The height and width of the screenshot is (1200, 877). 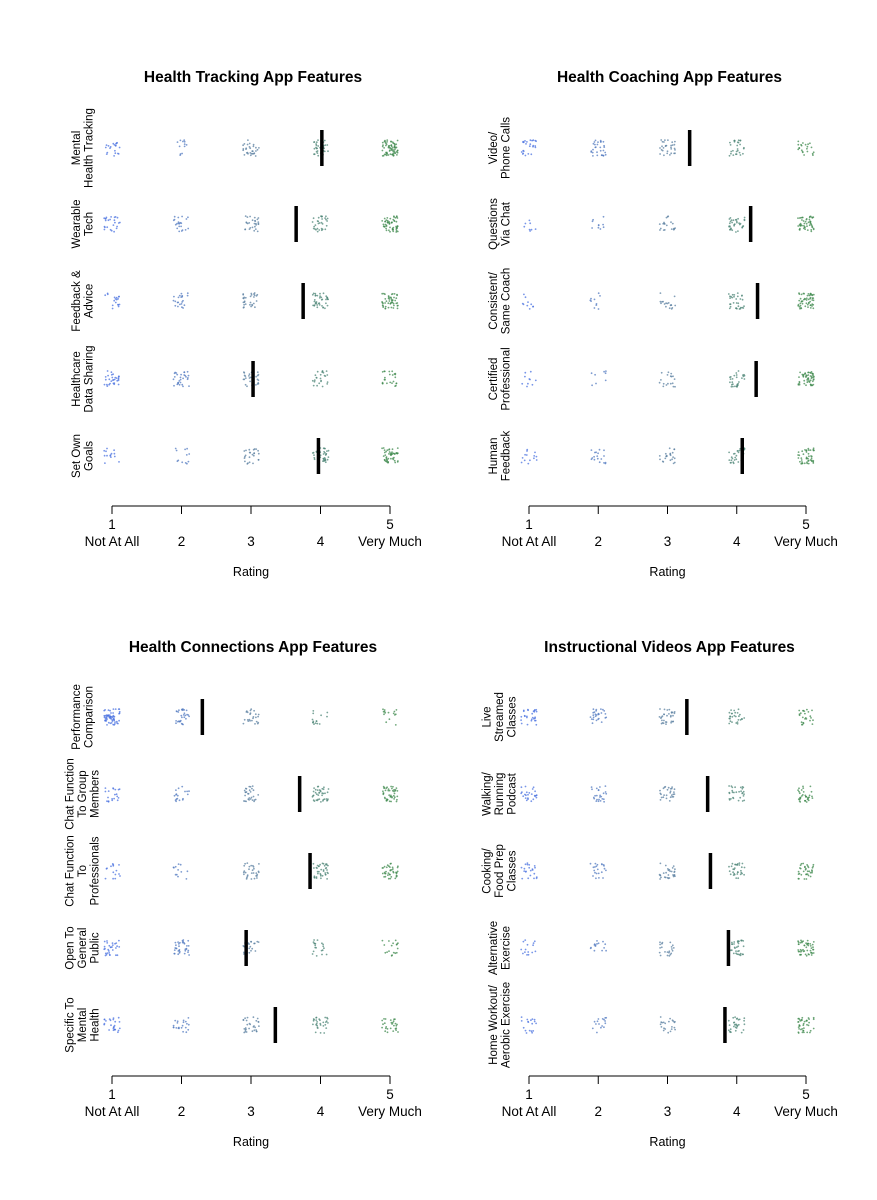 I want to click on feature-row: Specific ToMentalHealth, so click(x=232, y=1025).